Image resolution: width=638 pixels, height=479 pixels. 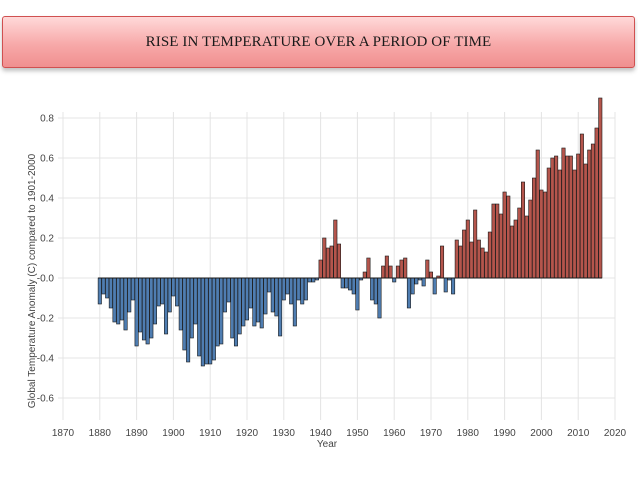 I want to click on bar-1963, so click(x=405, y=268).